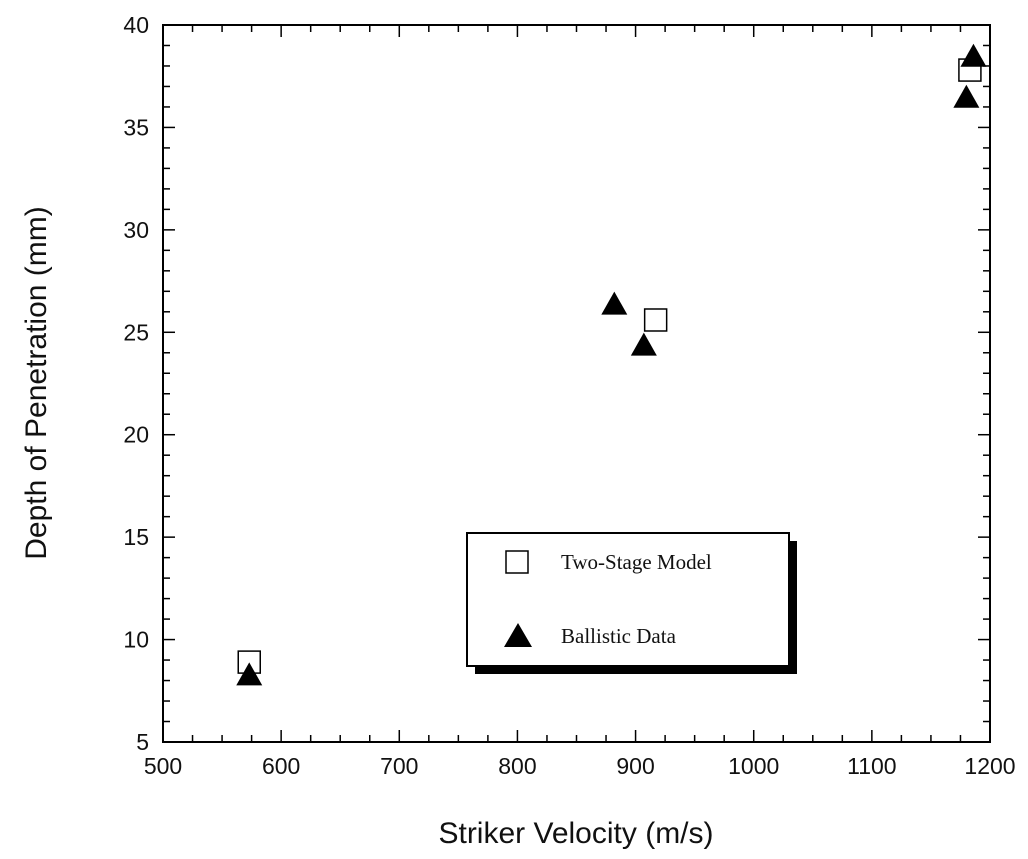 This screenshot has width=1028, height=859. Describe the element at coordinates (142, 742) in the screenshot. I see `y-tick-label: 5` at that location.